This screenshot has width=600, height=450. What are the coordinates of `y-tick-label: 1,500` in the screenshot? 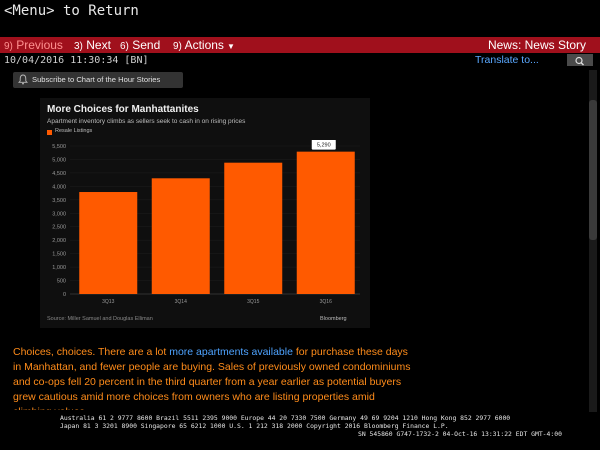 It's located at (59, 255).